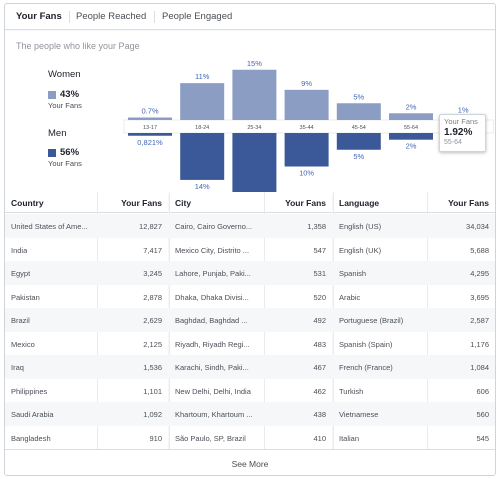 The image size is (500, 479). What do you see at coordinates (27, 203) in the screenshot?
I see `country-col-header: Country` at bounding box center [27, 203].